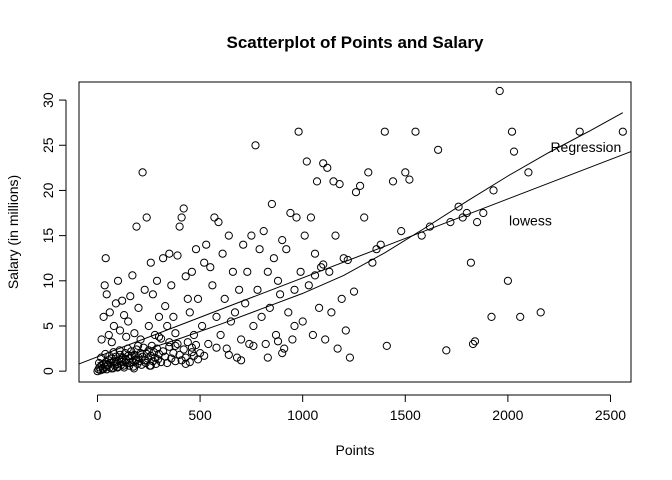 Image resolution: width=672 pixels, height=480 pixels. Describe the element at coordinates (13, 232) in the screenshot. I see `y-axis-label: Salary (in millions)` at that location.